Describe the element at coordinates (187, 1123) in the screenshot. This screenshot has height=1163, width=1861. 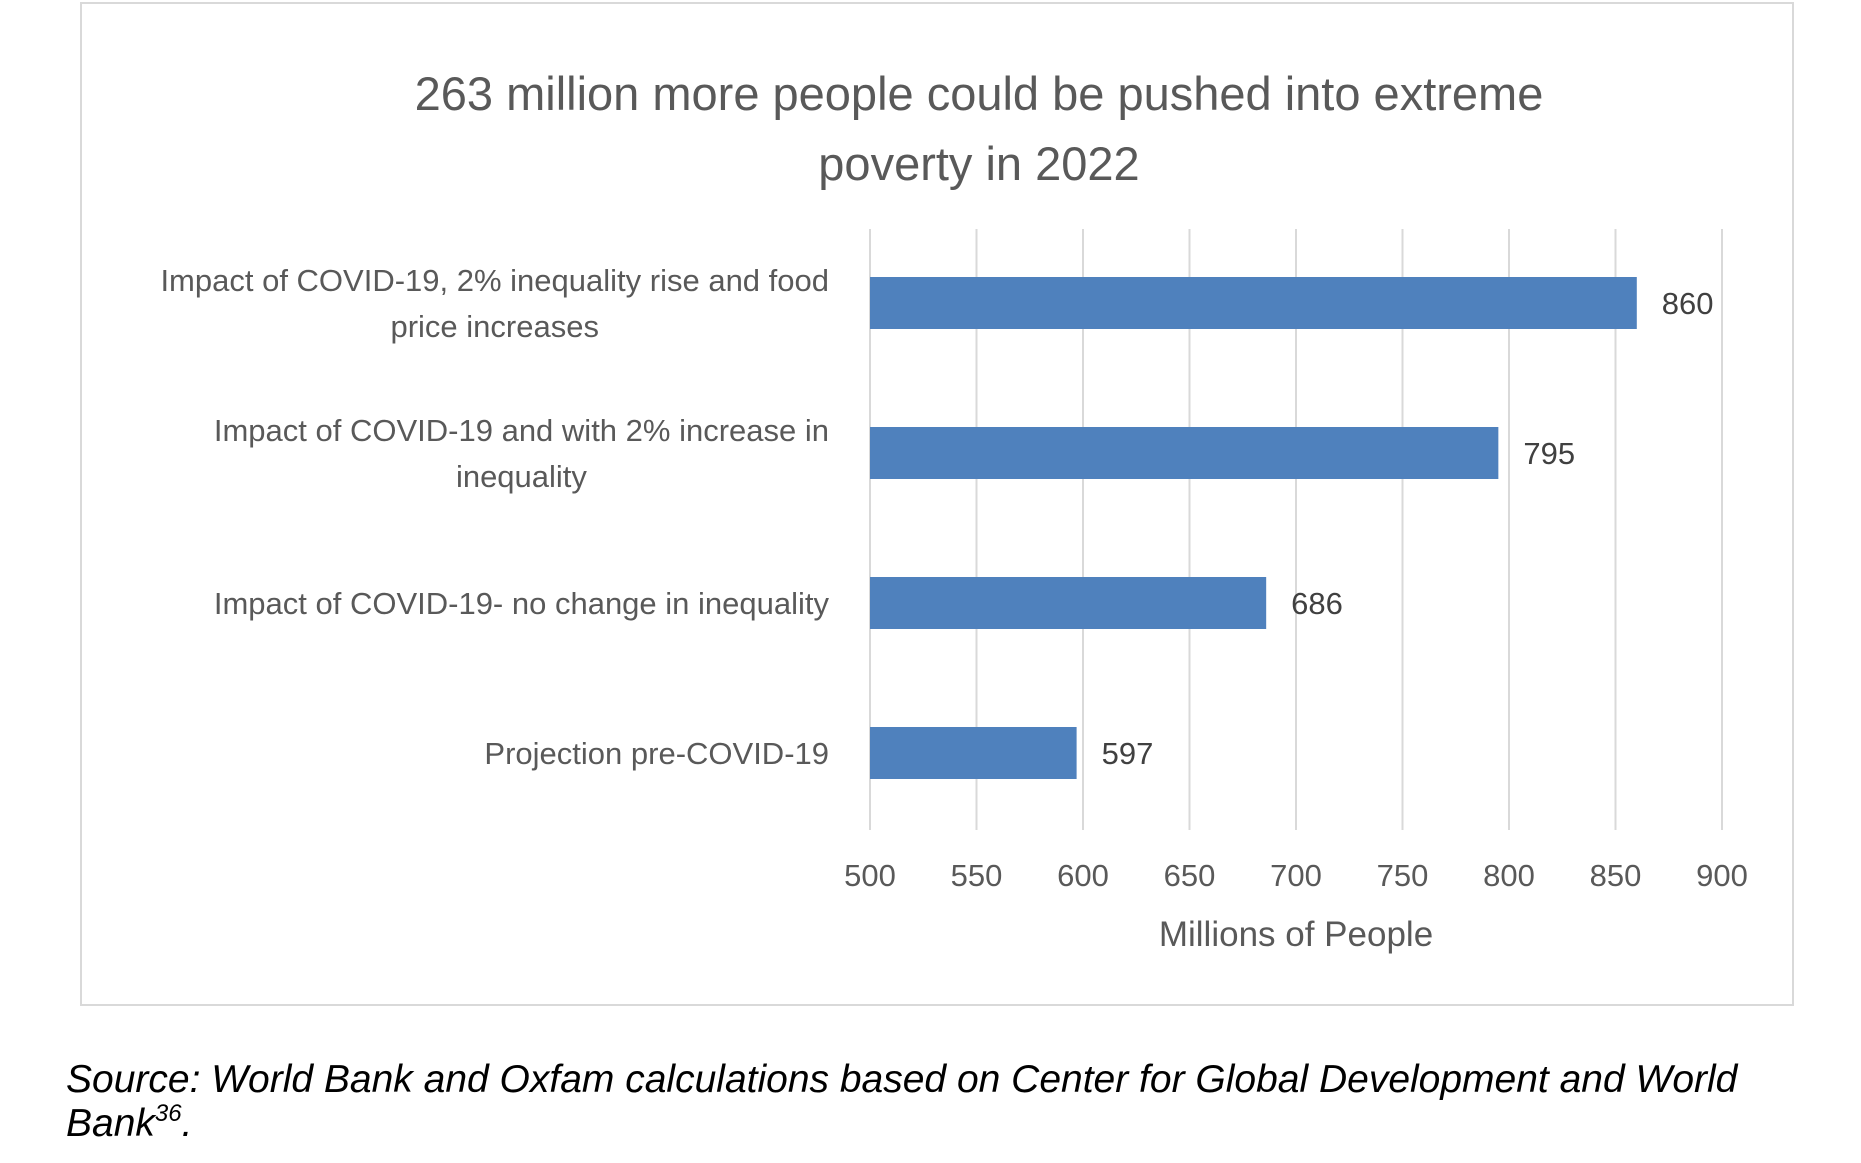
I see `source-end-punctuation: .` at that location.